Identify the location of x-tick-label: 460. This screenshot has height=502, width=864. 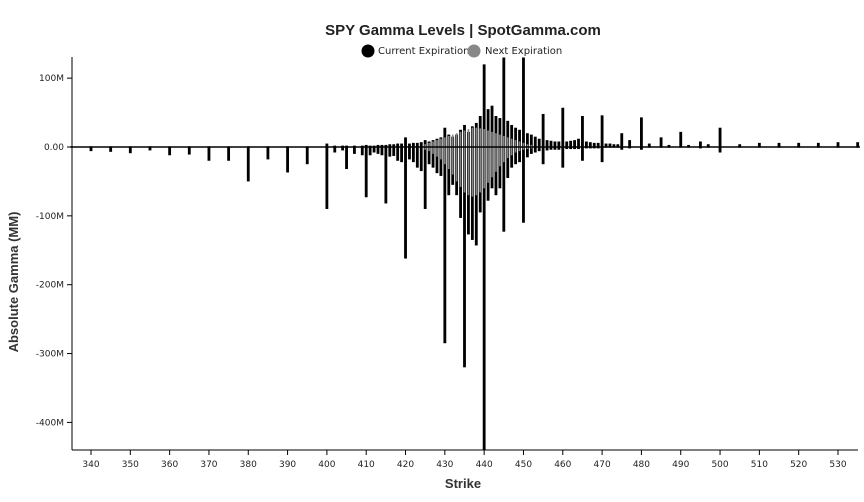
(562, 465).